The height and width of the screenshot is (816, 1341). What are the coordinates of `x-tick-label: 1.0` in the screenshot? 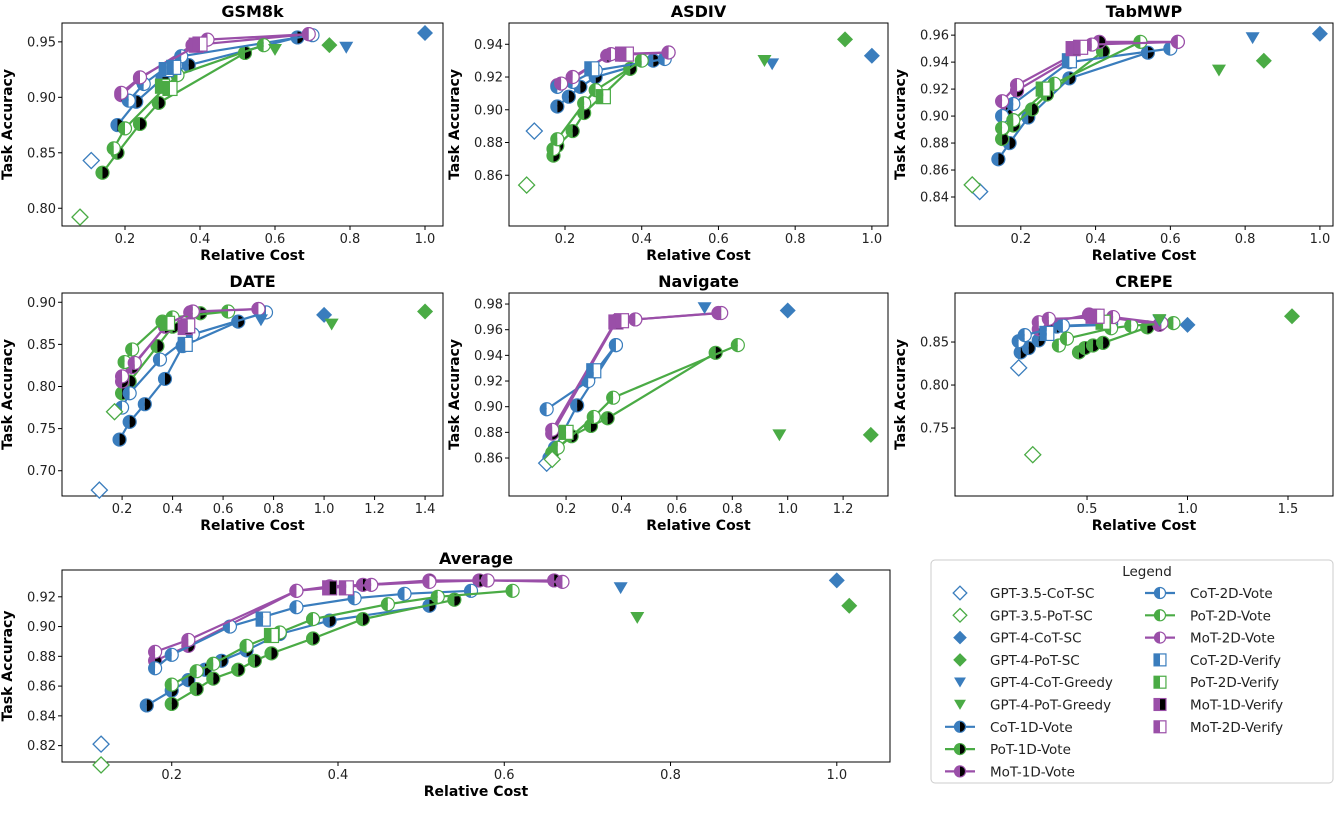 It's located at (1187, 509).